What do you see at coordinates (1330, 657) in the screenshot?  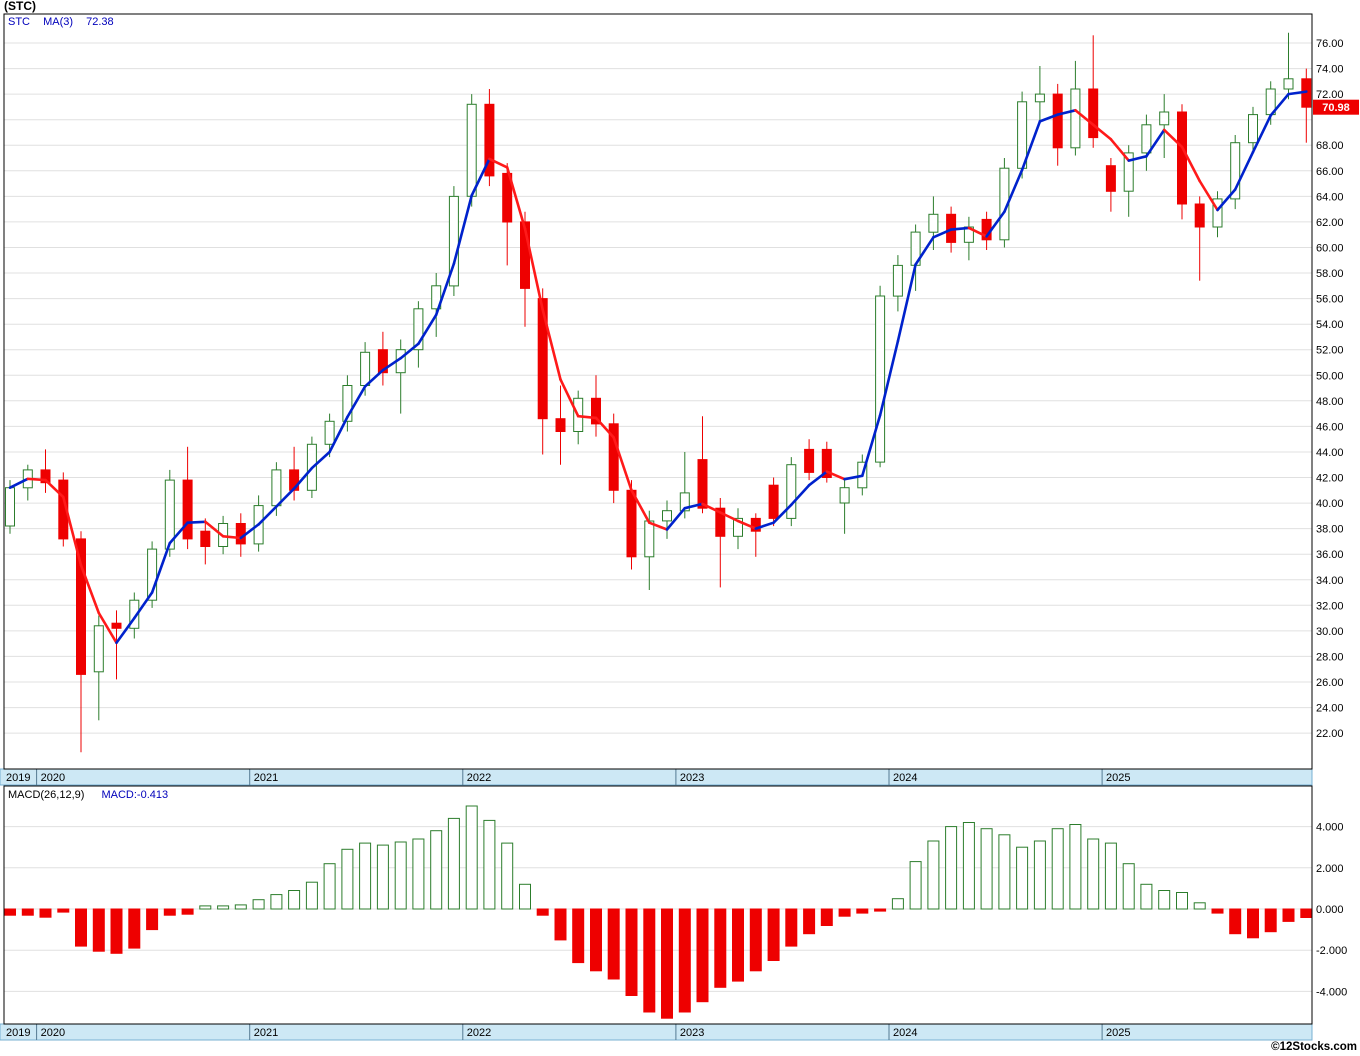 I see `price-axis-label: 28.00` at bounding box center [1330, 657].